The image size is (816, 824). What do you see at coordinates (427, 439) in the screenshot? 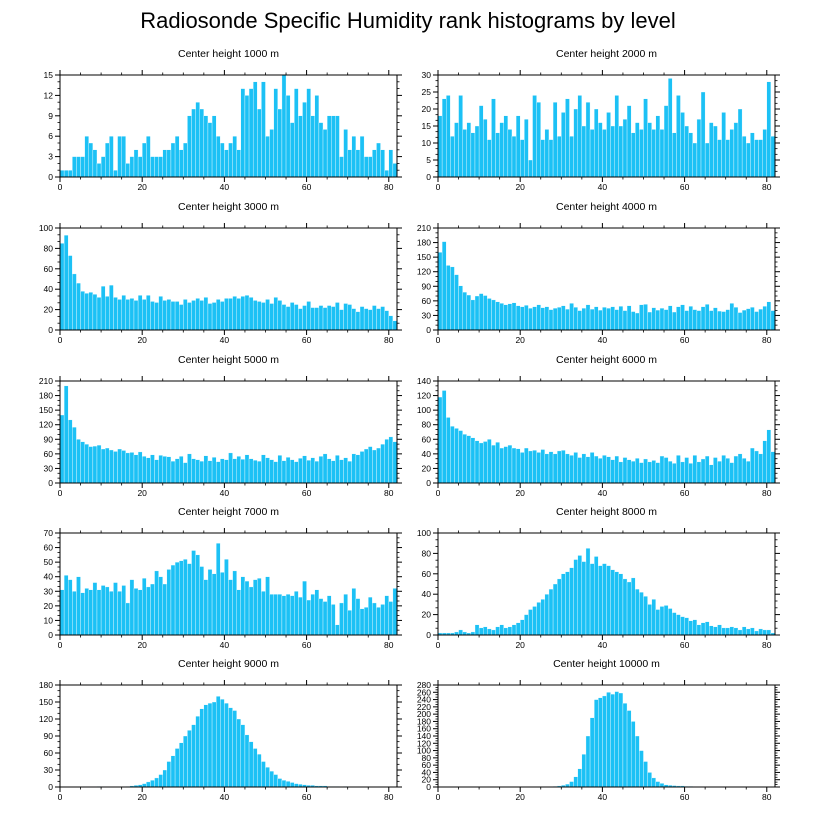
I see `y-tick-label: 60` at bounding box center [427, 439].